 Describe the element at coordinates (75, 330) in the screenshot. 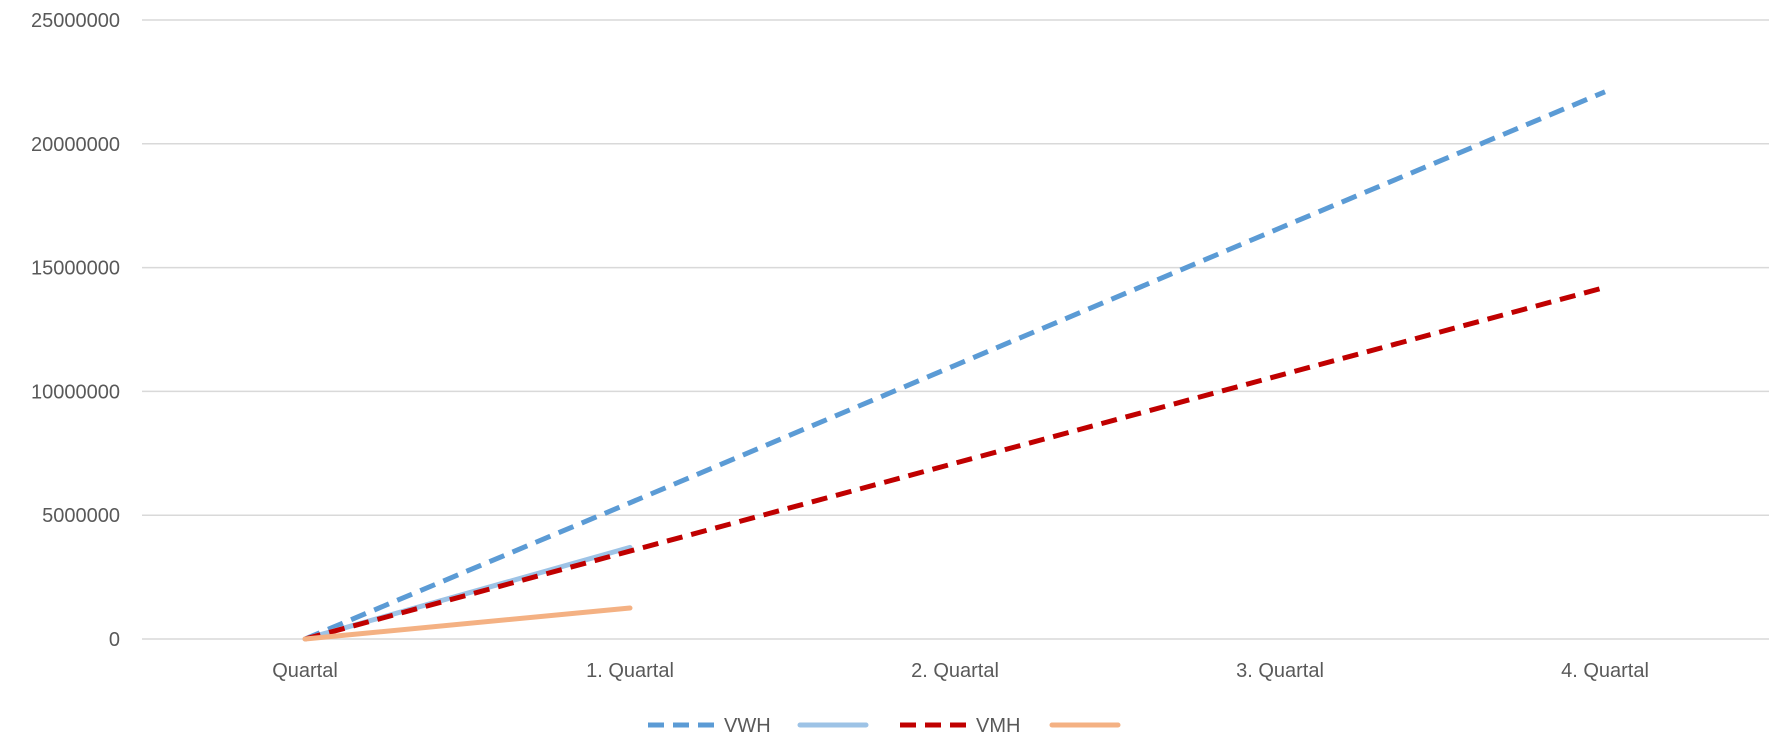

I see `y-axis-tick-labels: 0 5000000 10000000 15000000 20000000 25000000` at that location.